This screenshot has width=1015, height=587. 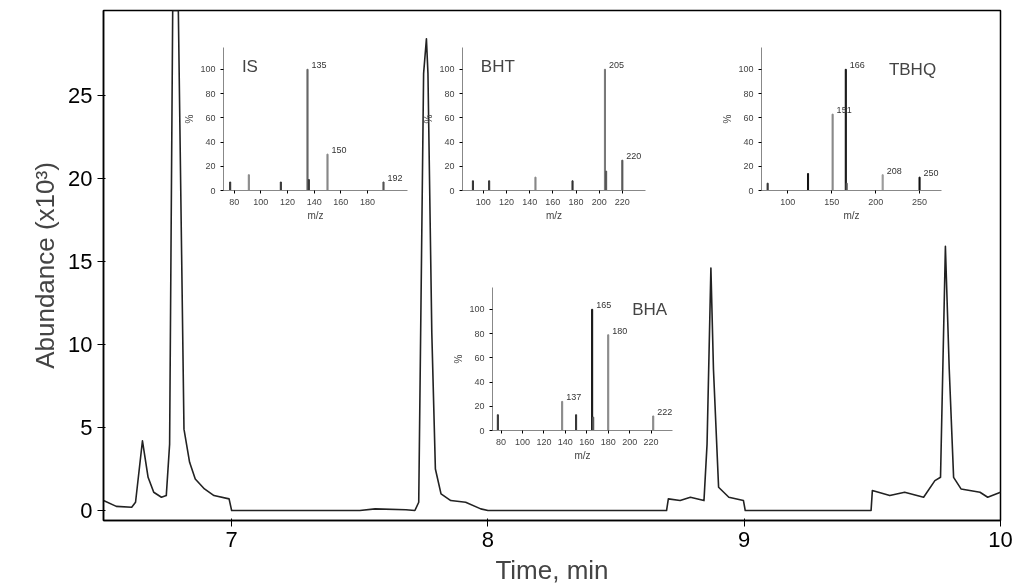 I want to click on y-tick-label: 5, so click(x=86, y=427).